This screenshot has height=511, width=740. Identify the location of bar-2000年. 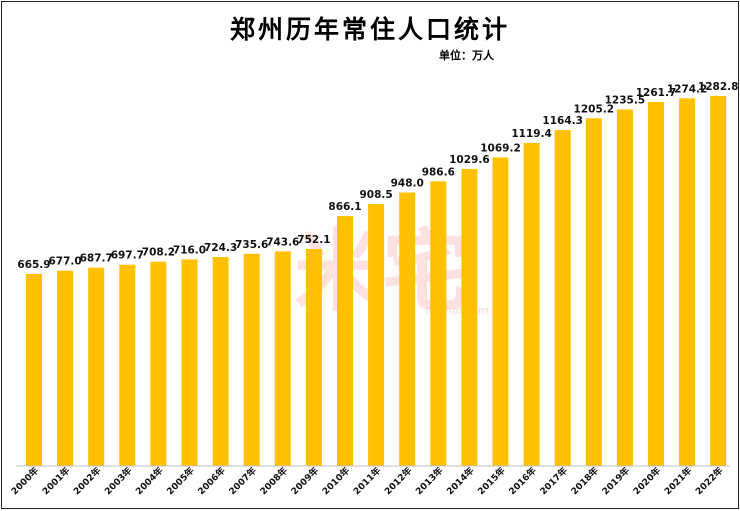
(34, 369).